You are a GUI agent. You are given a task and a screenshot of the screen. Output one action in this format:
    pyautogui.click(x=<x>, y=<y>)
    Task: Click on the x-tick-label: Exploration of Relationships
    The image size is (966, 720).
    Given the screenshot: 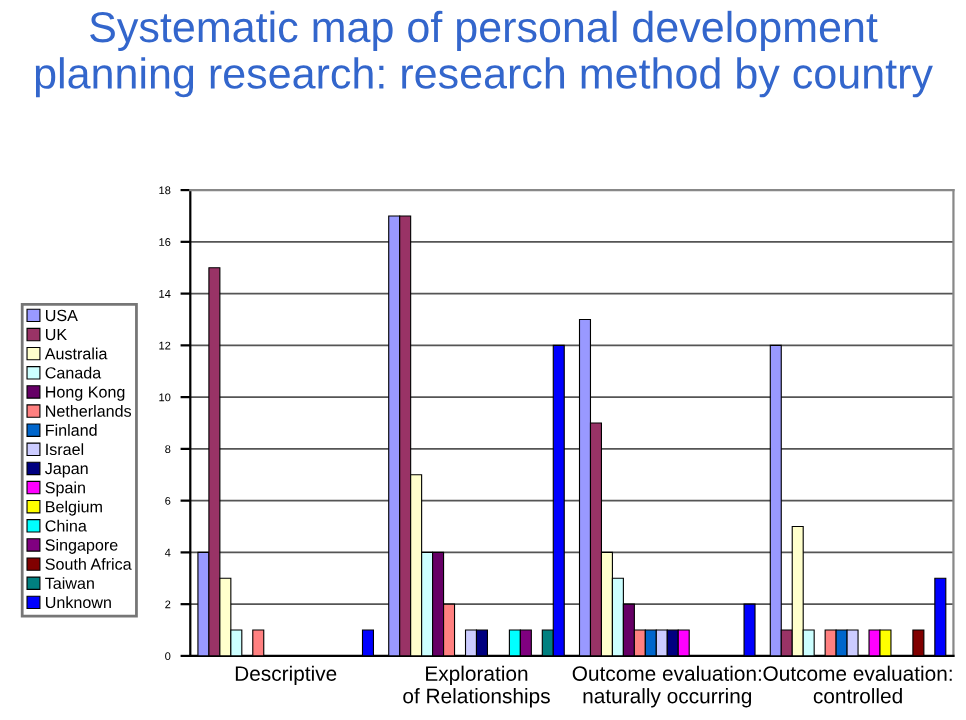 What is the action you would take?
    pyautogui.click(x=476, y=686)
    